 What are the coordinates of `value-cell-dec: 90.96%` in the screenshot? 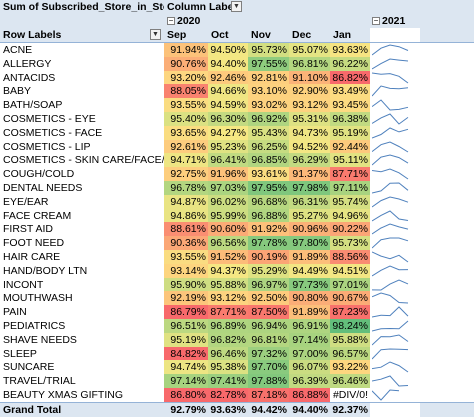 It's located at (309, 229).